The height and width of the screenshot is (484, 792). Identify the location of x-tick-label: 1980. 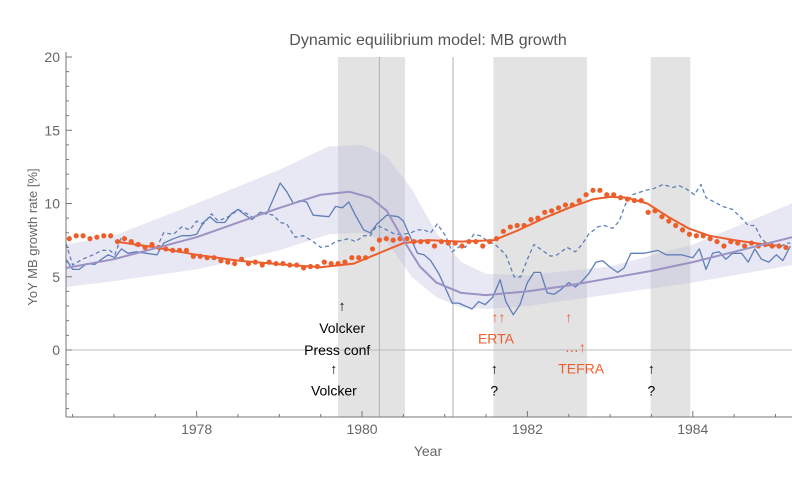
(361, 429).